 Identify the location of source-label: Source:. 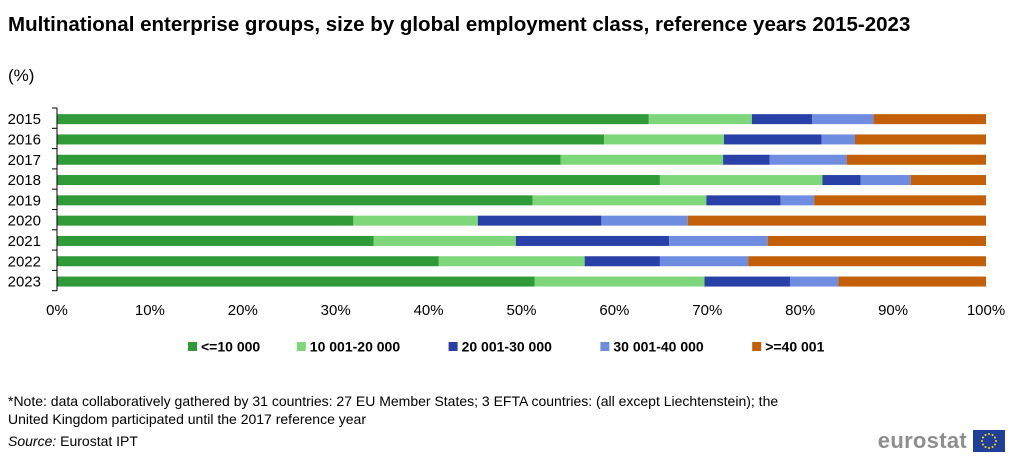
(32, 441).